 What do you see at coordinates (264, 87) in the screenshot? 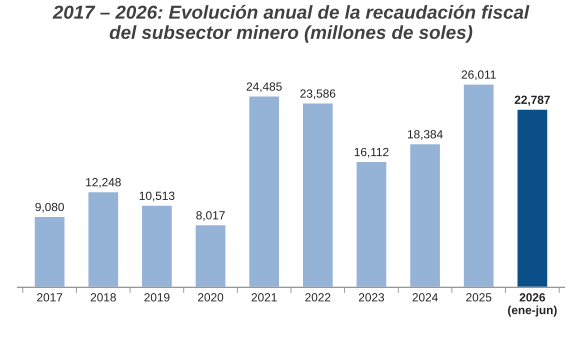
I see `data-label: 24,485` at bounding box center [264, 87].